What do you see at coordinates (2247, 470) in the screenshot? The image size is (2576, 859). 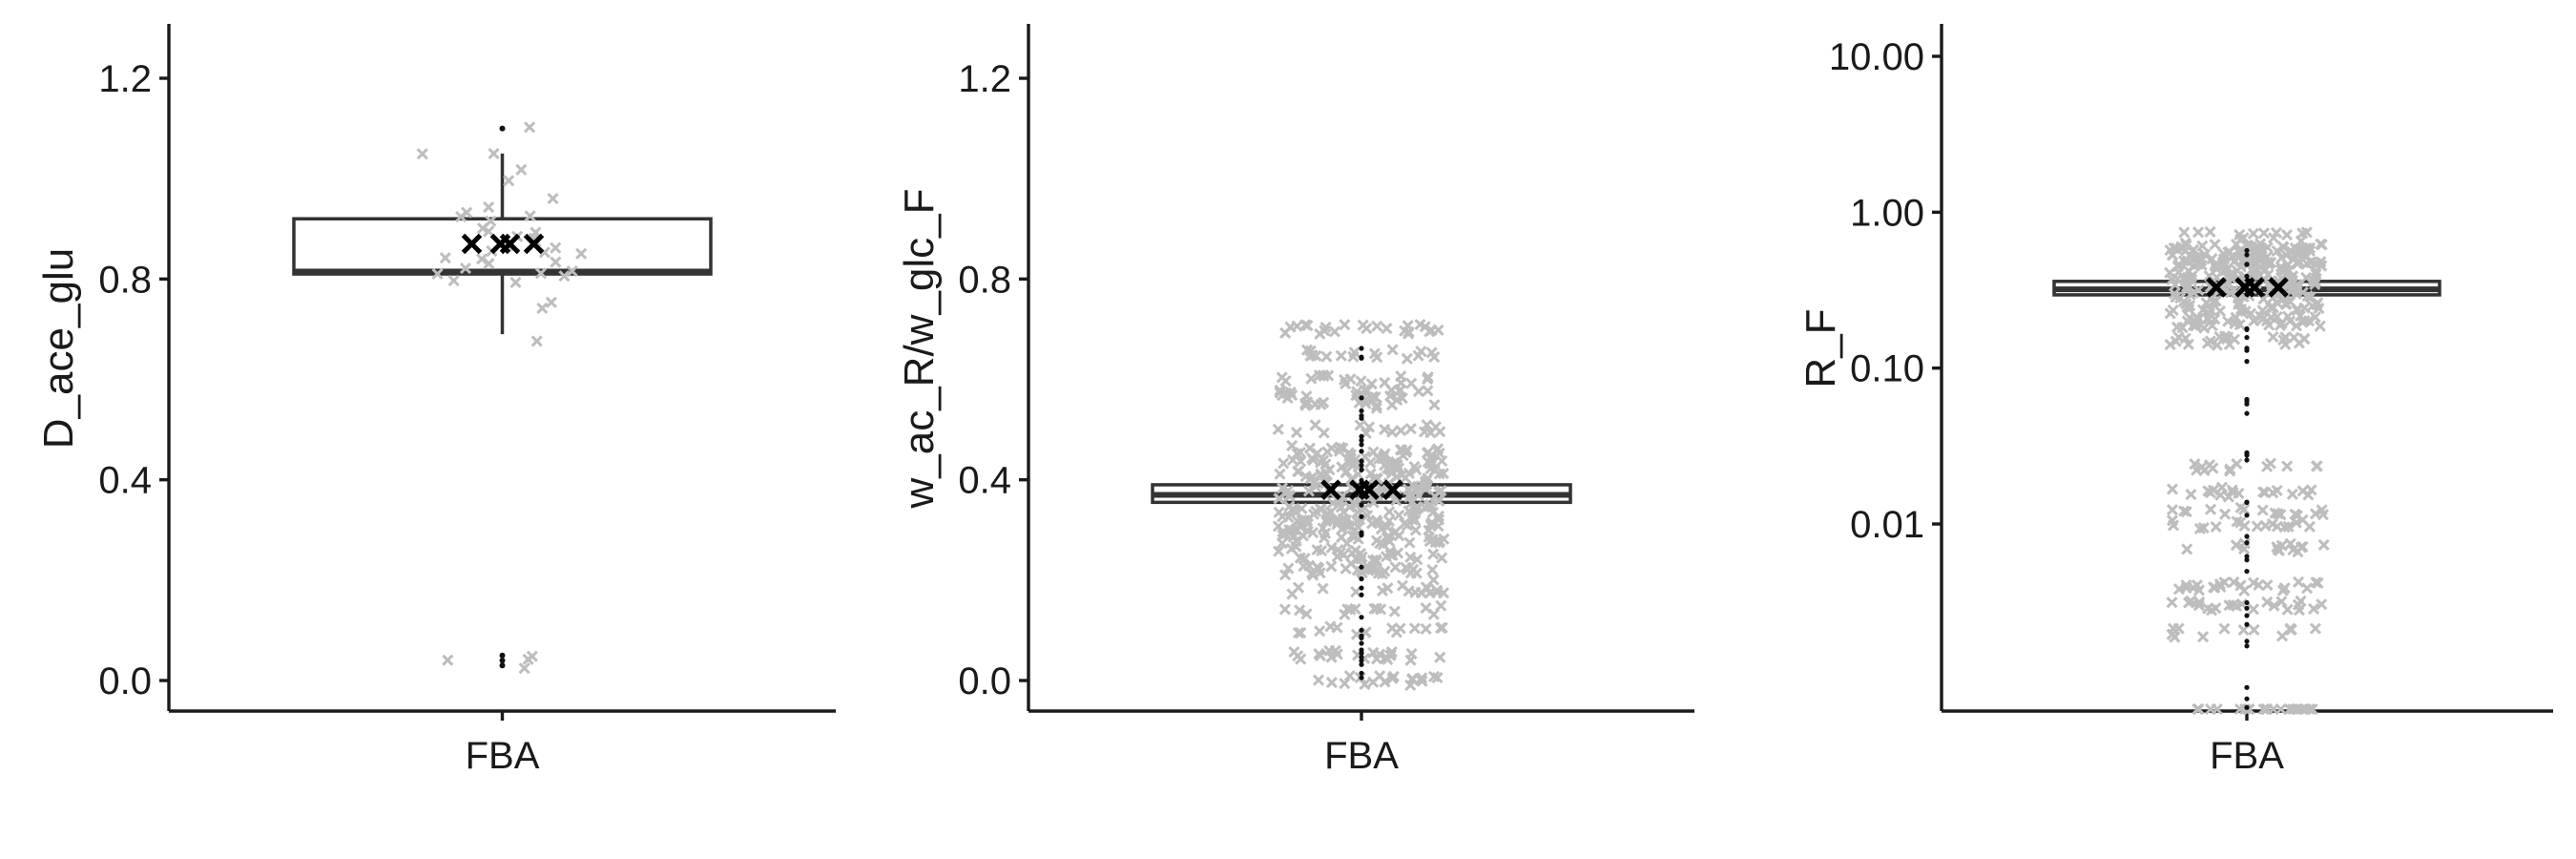 I see `jitter-points` at bounding box center [2247, 470].